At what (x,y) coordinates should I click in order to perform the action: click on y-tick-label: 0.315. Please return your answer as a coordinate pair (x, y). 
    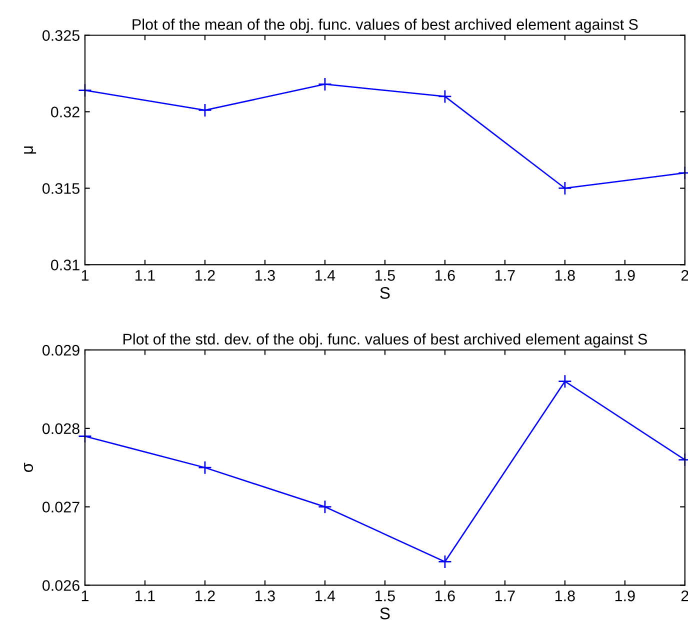
    Looking at the image, I should click on (61, 188).